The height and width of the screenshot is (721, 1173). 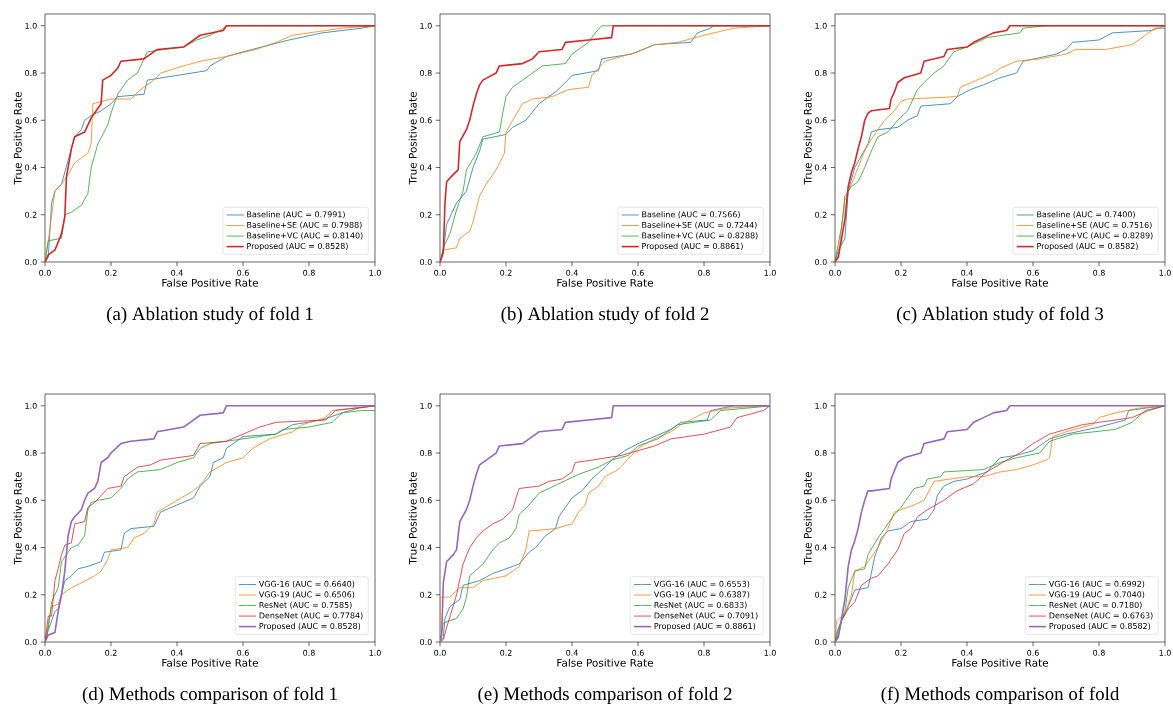 I want to click on text: (b) Ablation study of fold 2, so click(x=605, y=315).